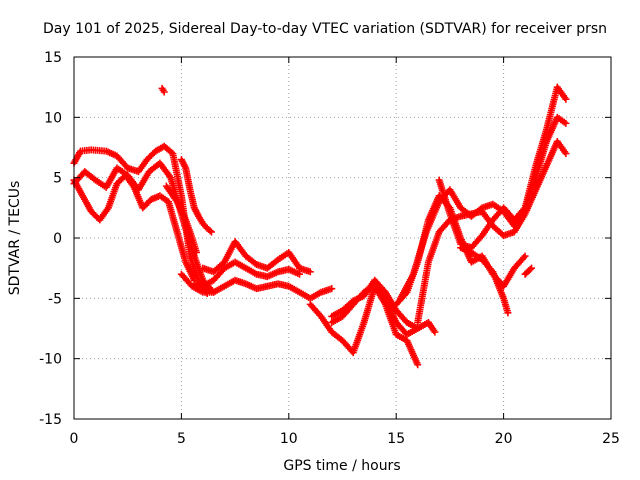 This screenshot has width=640, height=480. What do you see at coordinates (504, 439) in the screenshot?
I see `x-tick-label: 20` at bounding box center [504, 439].